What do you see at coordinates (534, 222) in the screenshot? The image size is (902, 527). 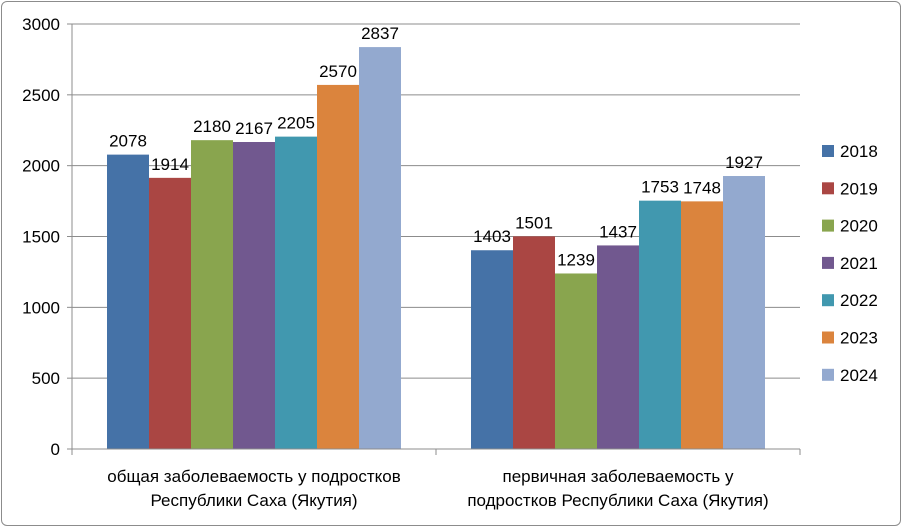 I see `data-label: 1501` at bounding box center [534, 222].